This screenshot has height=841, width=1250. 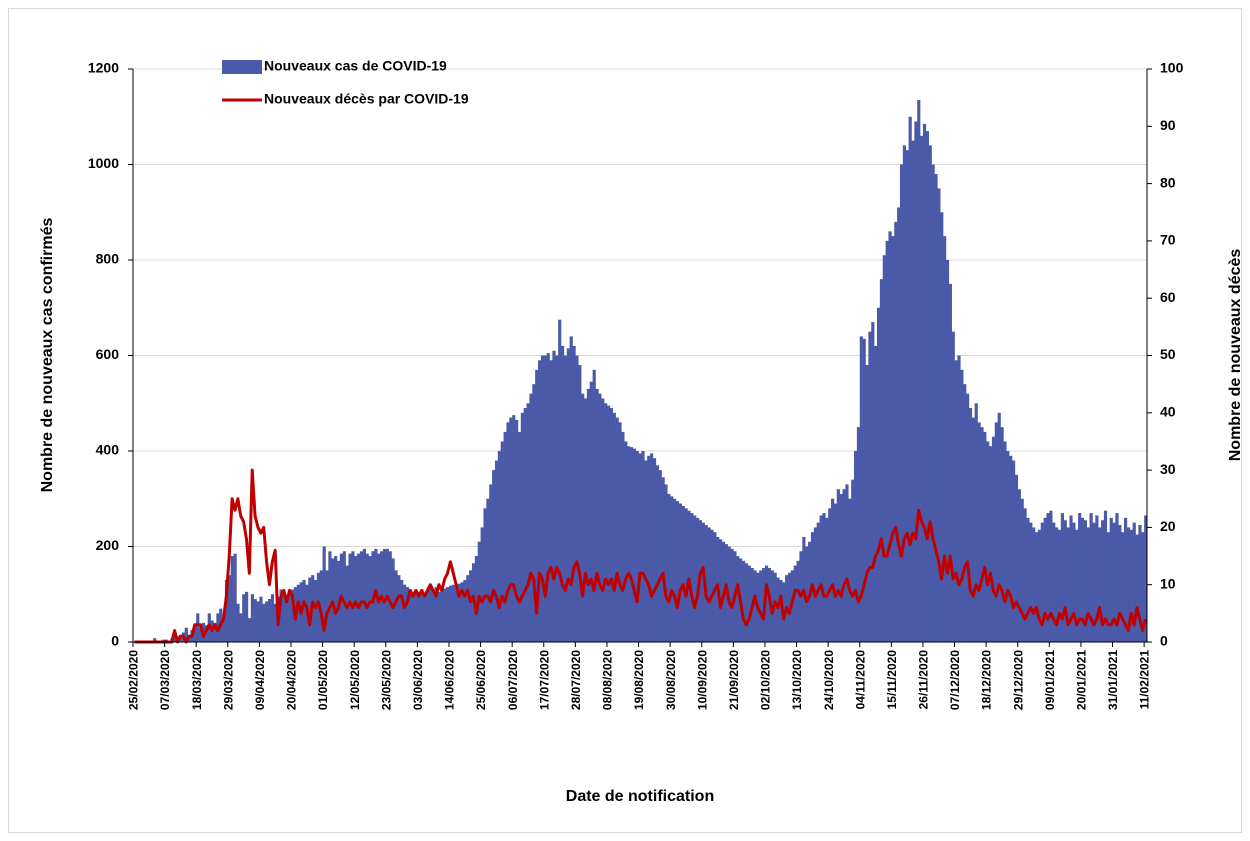 I want to click on y-tick-label: 400, so click(x=108, y=450).